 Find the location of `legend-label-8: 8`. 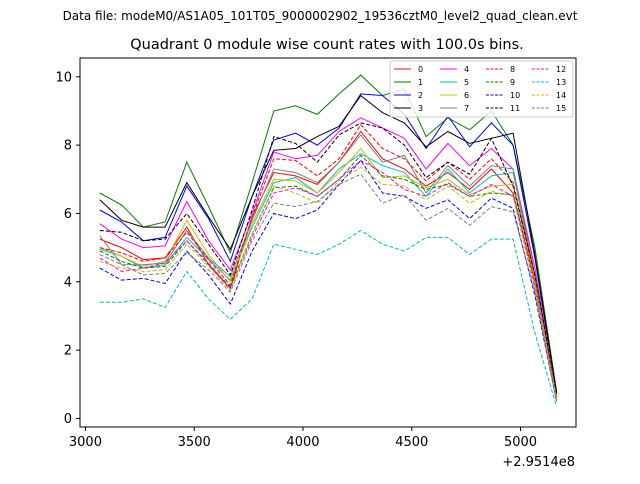

legend-label-8: 8 is located at coordinates (512, 69).